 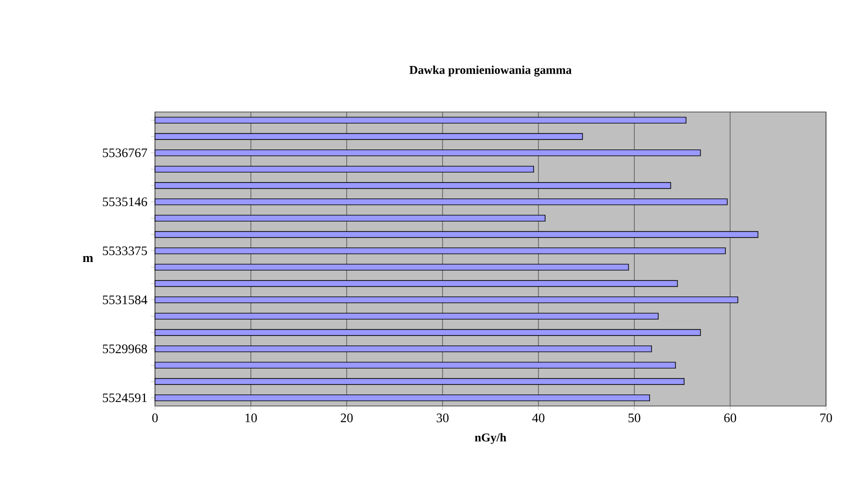 What do you see at coordinates (730, 418) in the screenshot?
I see `x-tick-label: 60` at bounding box center [730, 418].